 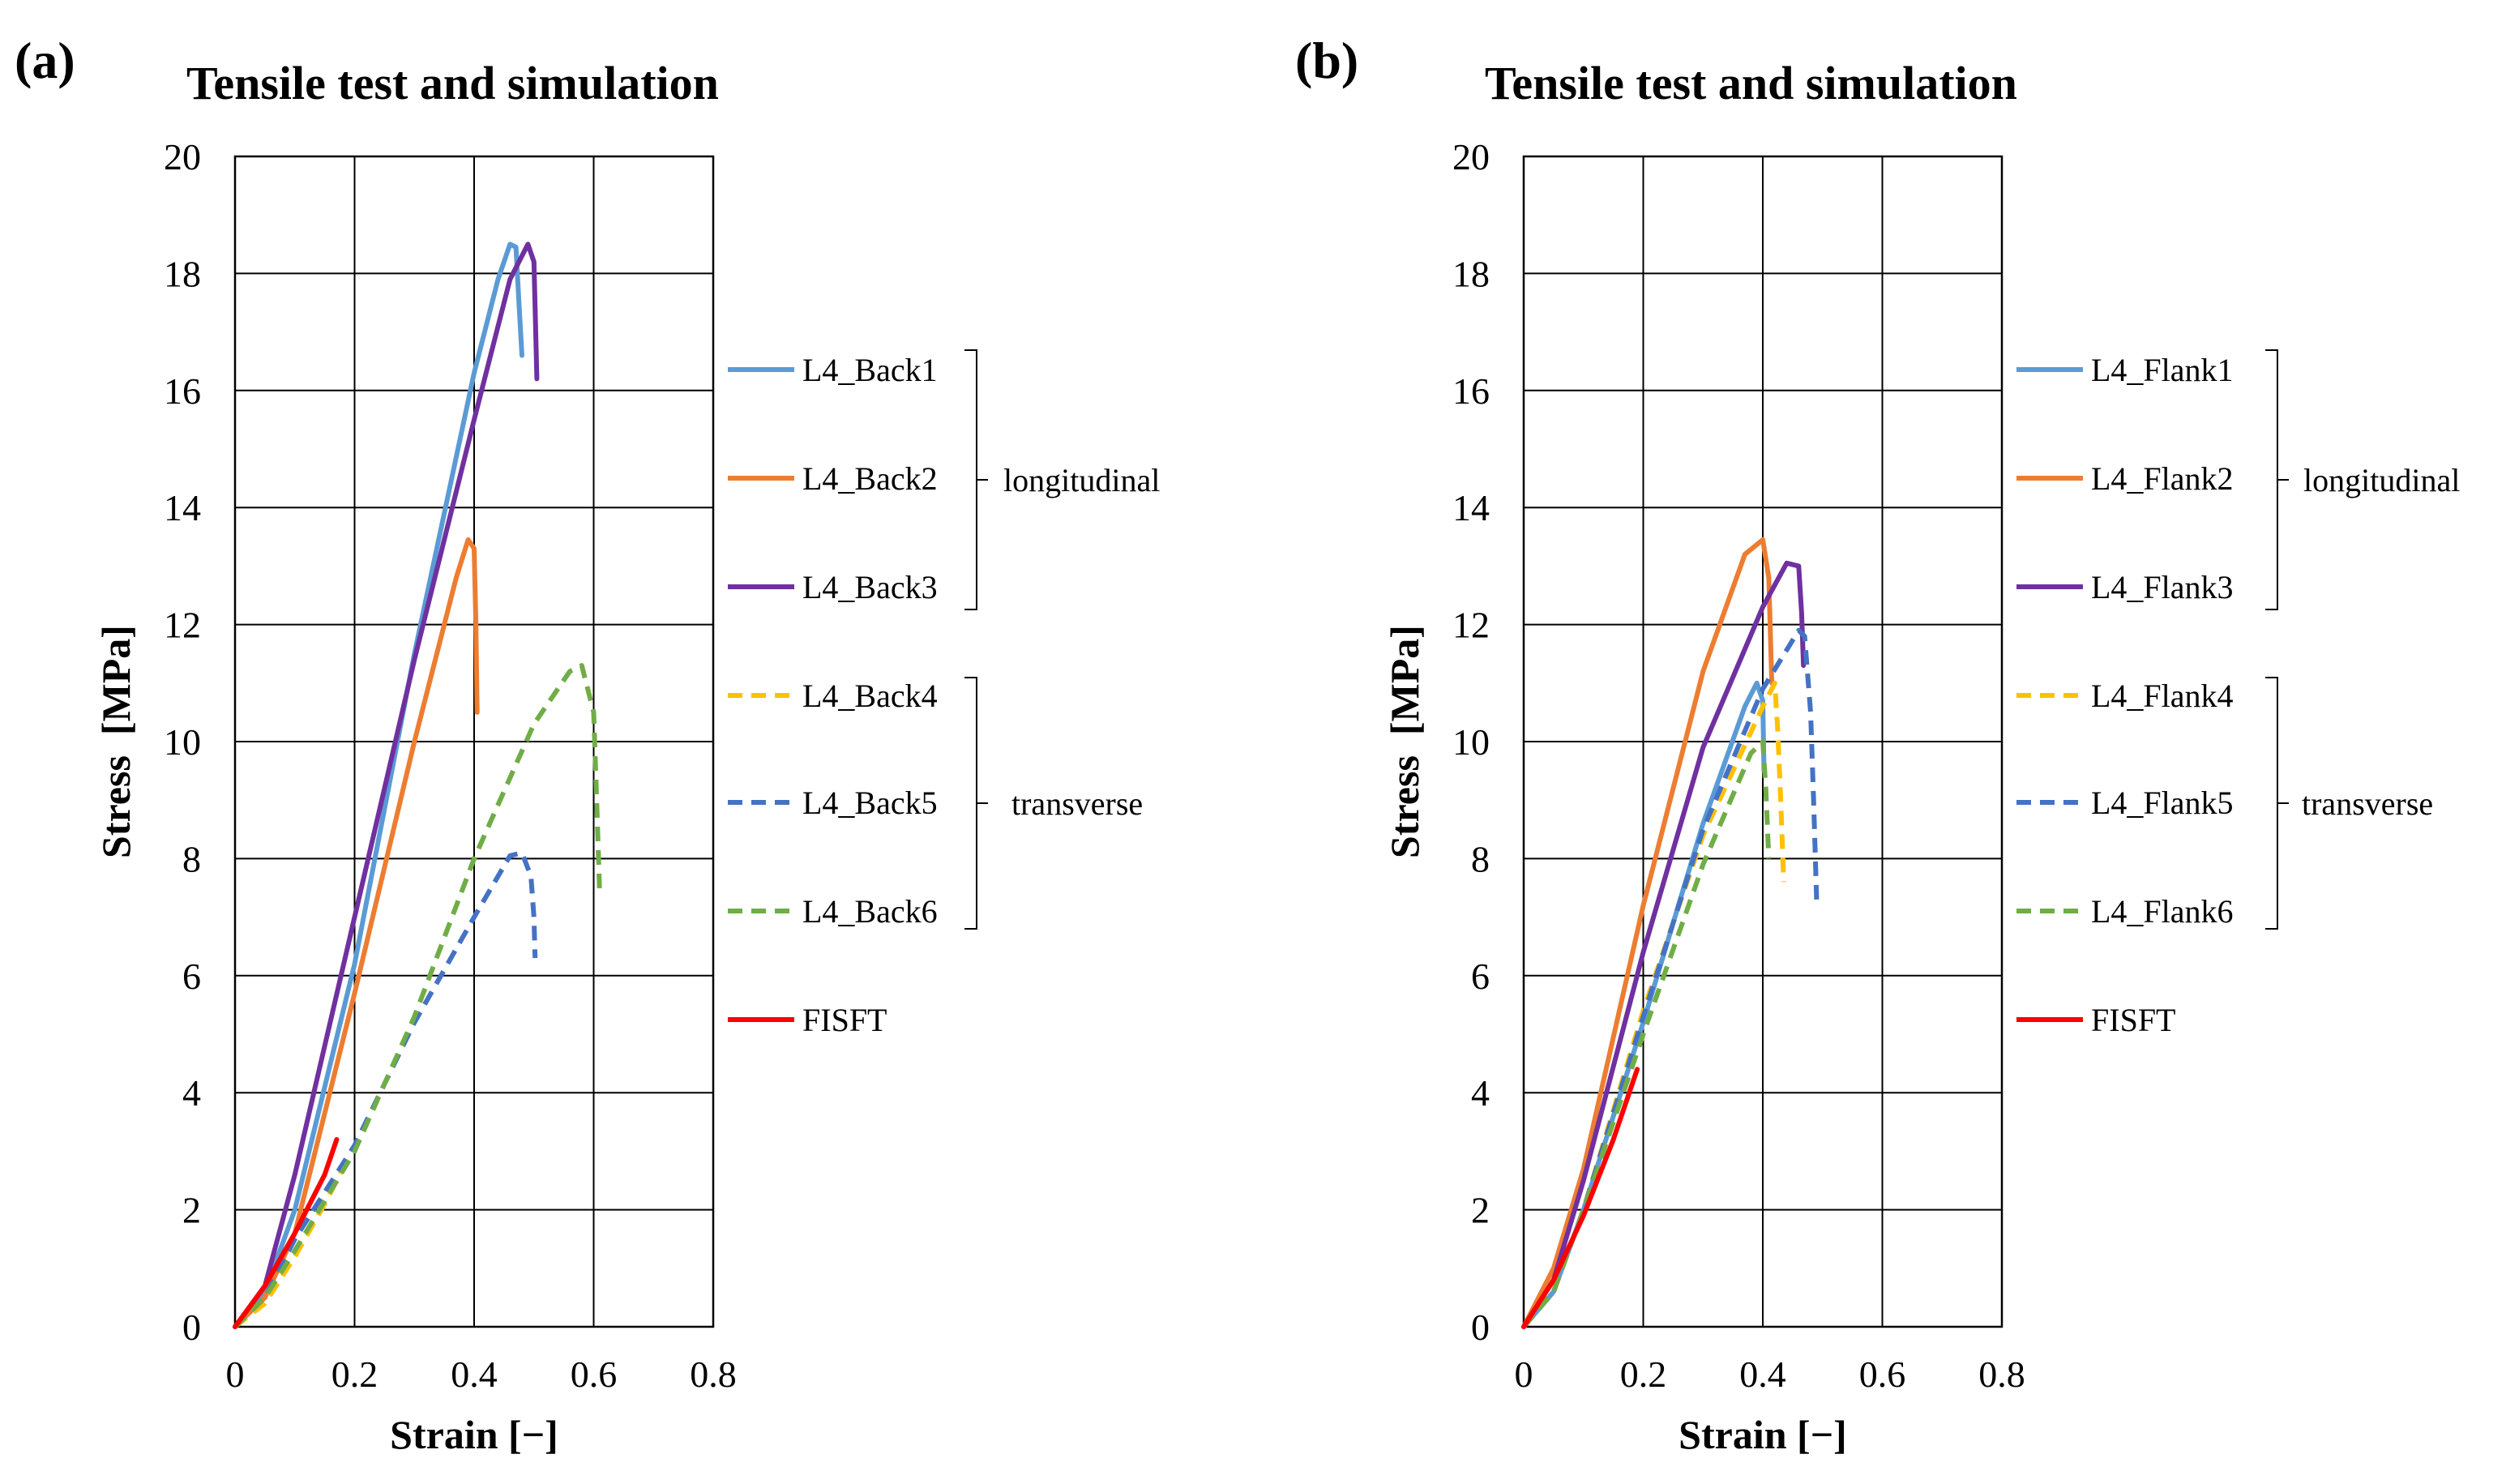 I want to click on legend-label: L4_Flank4, so click(x=2162, y=696).